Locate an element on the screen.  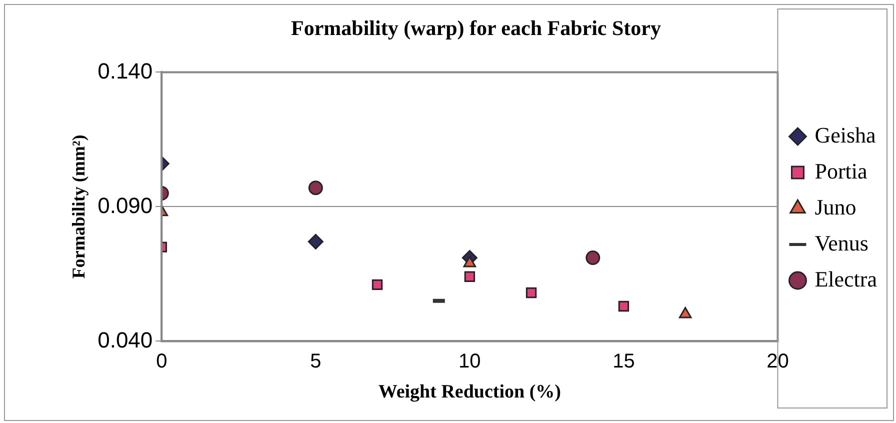
y-tick-label: 0.140 is located at coordinates (125, 71).